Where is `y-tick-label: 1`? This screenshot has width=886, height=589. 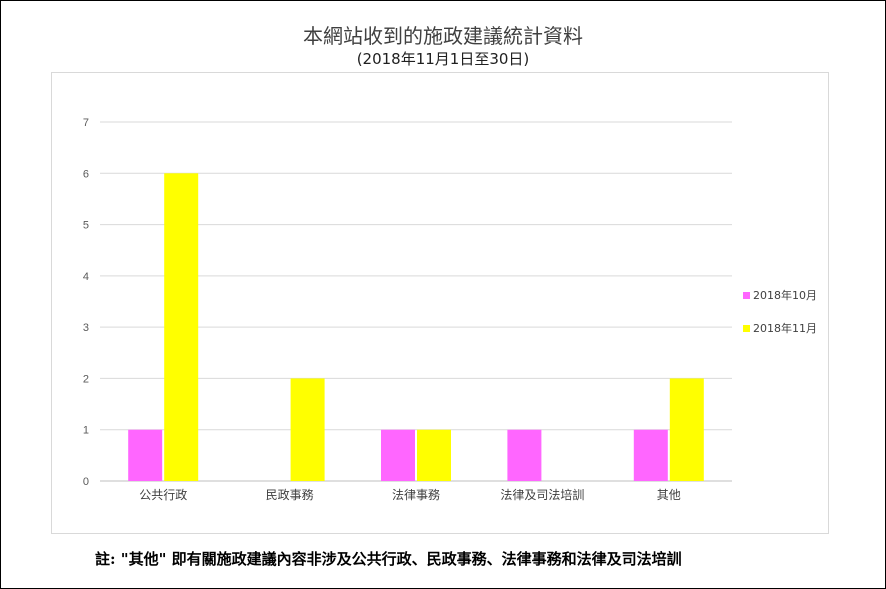
y-tick-label: 1 is located at coordinates (86, 431).